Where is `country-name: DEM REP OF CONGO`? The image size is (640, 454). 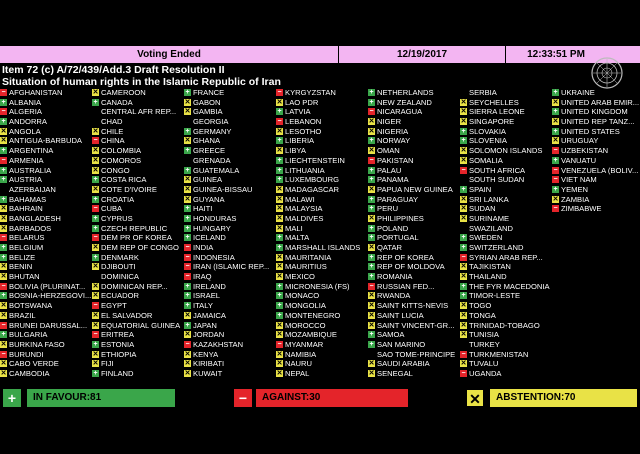
country-name: DEM REP OF CONGO is located at coordinates (140, 247).